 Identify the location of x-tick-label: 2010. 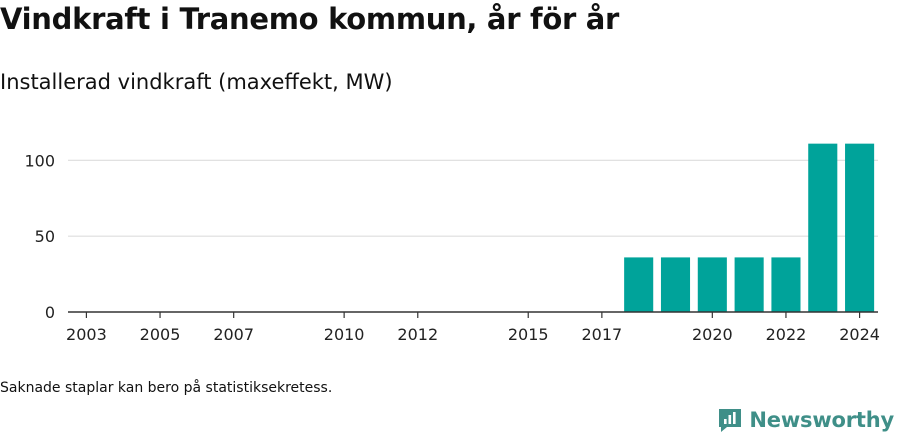
(344, 334).